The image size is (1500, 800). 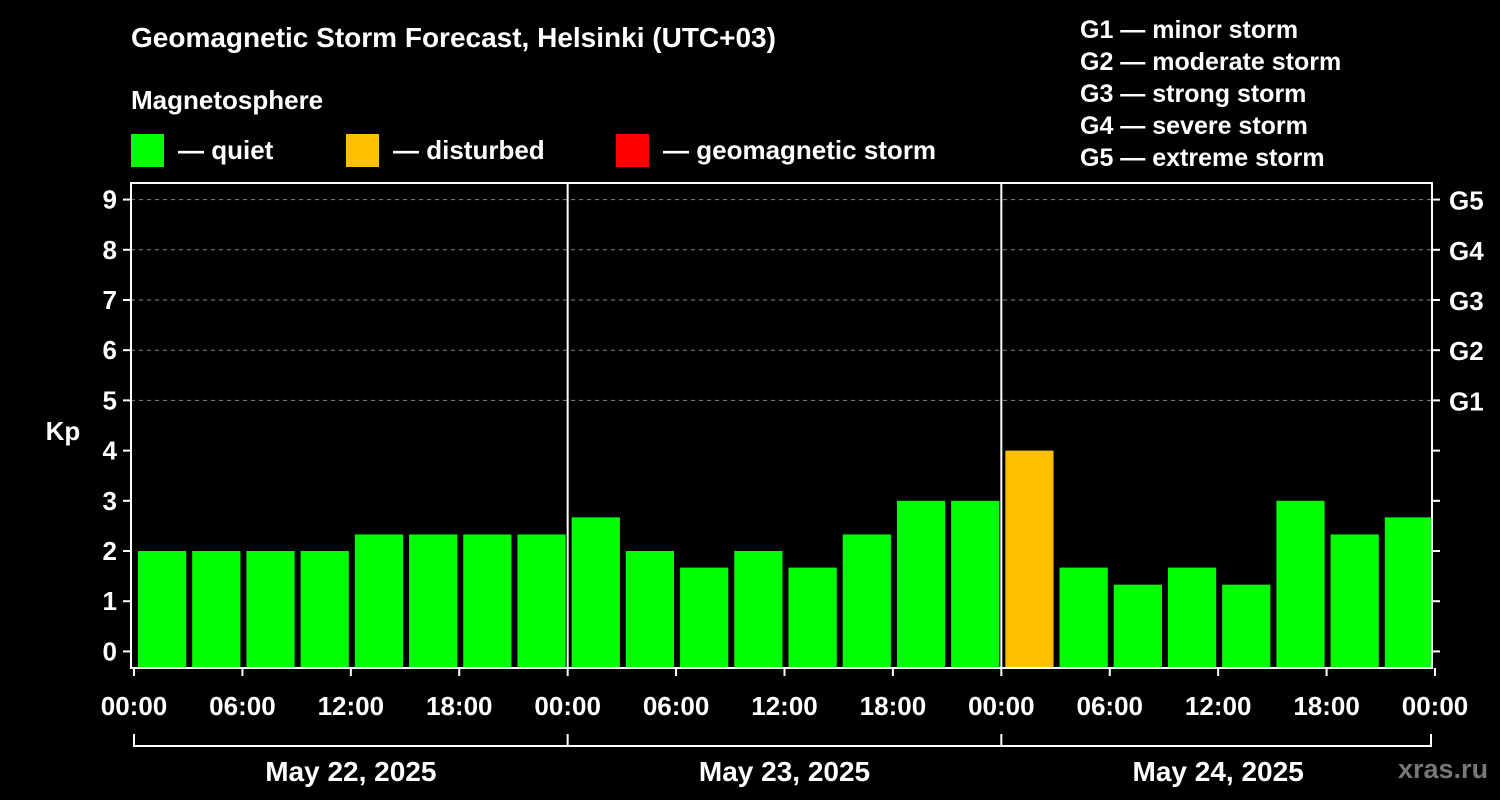 What do you see at coordinates (1218, 771) in the screenshot?
I see `day-label: May 24, 2025` at bounding box center [1218, 771].